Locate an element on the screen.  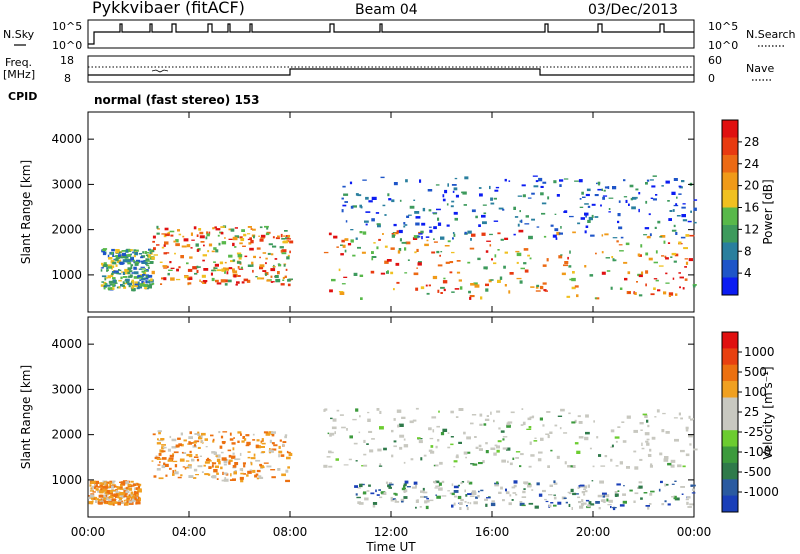
velocity-ylabel: Slant Range [km] is located at coordinates (26, 417).